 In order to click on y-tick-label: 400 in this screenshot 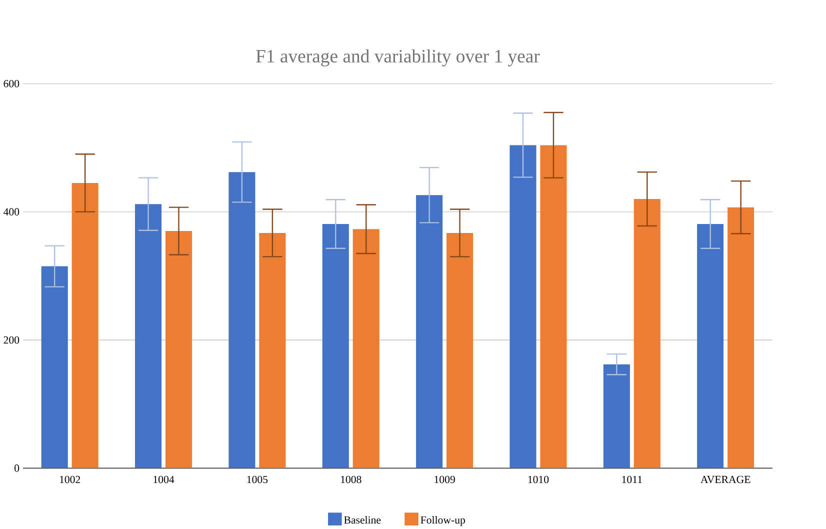, I will do `click(12, 212)`.